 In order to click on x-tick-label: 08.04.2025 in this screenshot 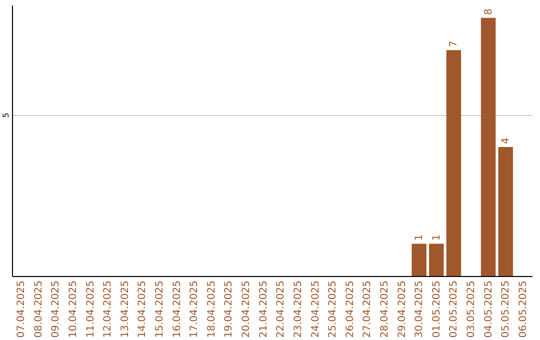, I will do `click(38, 309)`.